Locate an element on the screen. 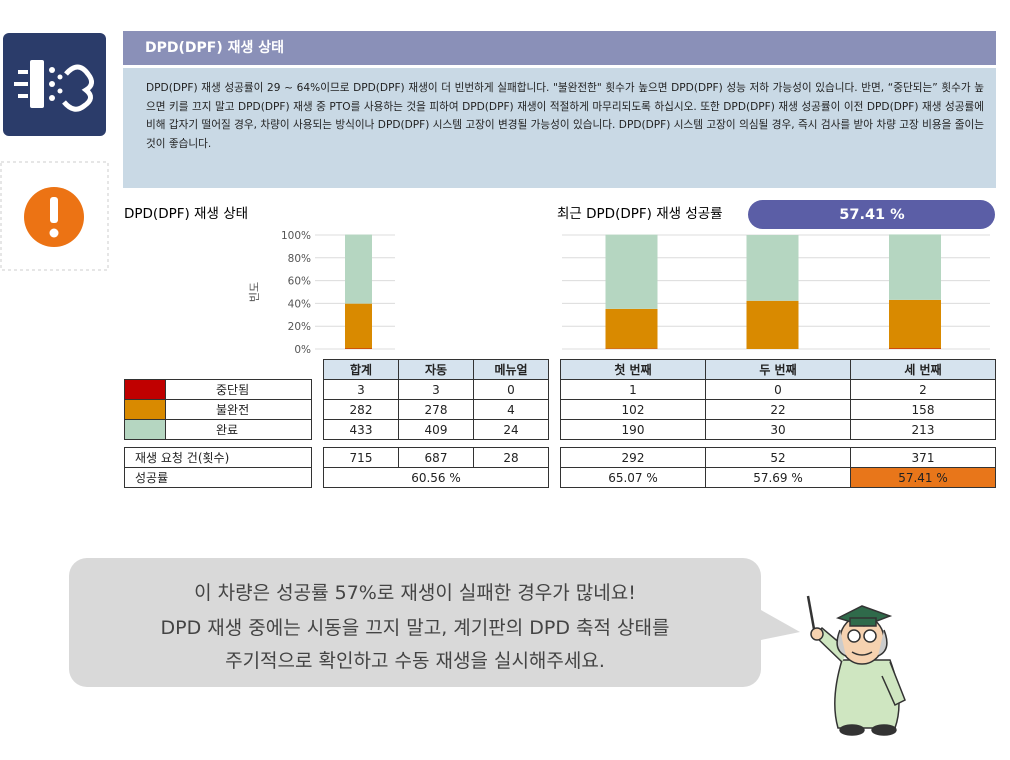 The width and height of the screenshot is (1010, 760). legend-label: 중단됨 is located at coordinates (238, 389).